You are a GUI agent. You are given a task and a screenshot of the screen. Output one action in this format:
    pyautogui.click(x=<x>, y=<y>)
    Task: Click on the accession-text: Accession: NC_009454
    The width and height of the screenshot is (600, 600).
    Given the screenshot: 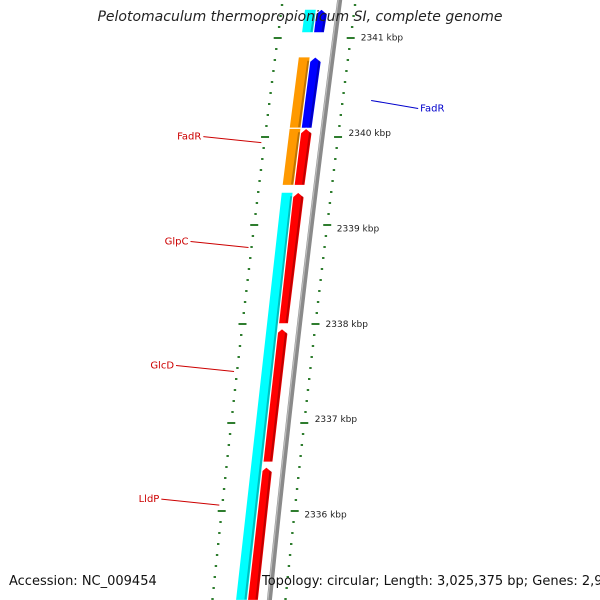 What is the action you would take?
    pyautogui.click(x=83, y=581)
    